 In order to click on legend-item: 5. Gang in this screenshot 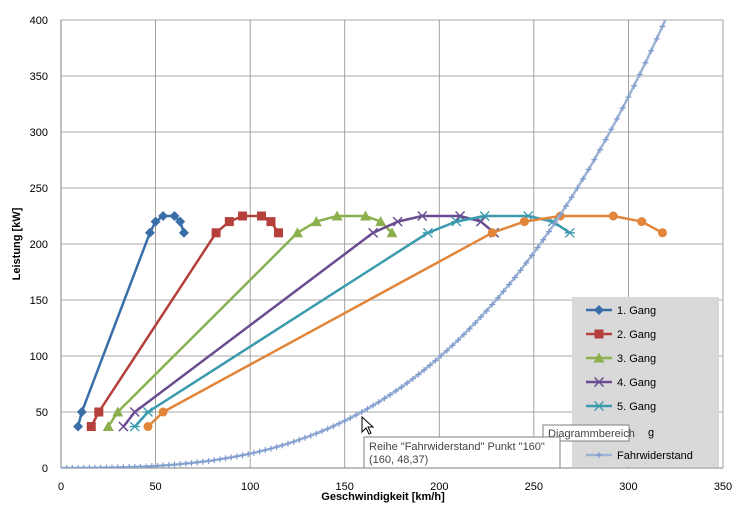, I will do `click(621, 407)`.